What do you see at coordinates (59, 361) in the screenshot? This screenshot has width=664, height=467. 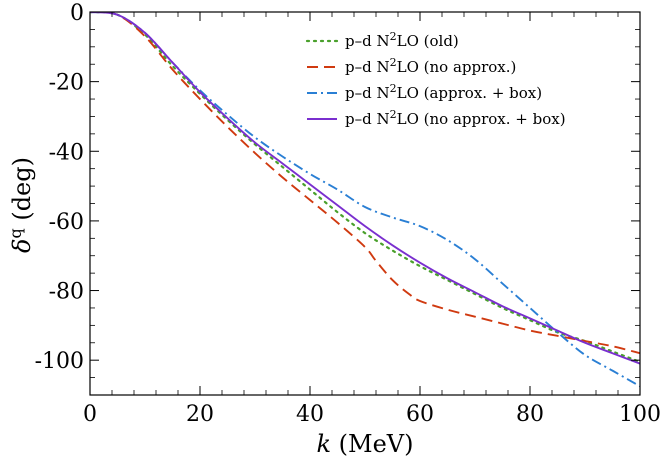 I see `y-tick-label: -100` at bounding box center [59, 361].